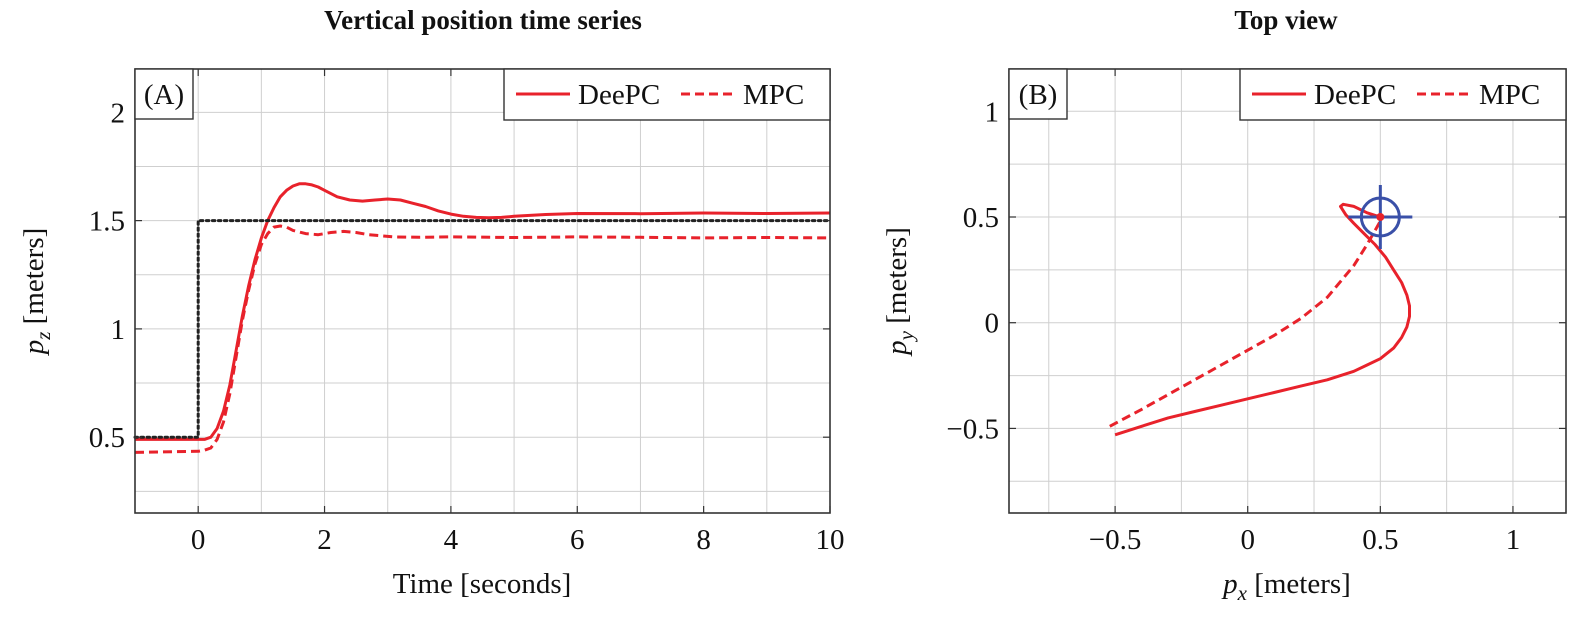 The width and height of the screenshot is (1596, 626). I want to click on panel-b-y-tick-label: 0, so click(992, 324).